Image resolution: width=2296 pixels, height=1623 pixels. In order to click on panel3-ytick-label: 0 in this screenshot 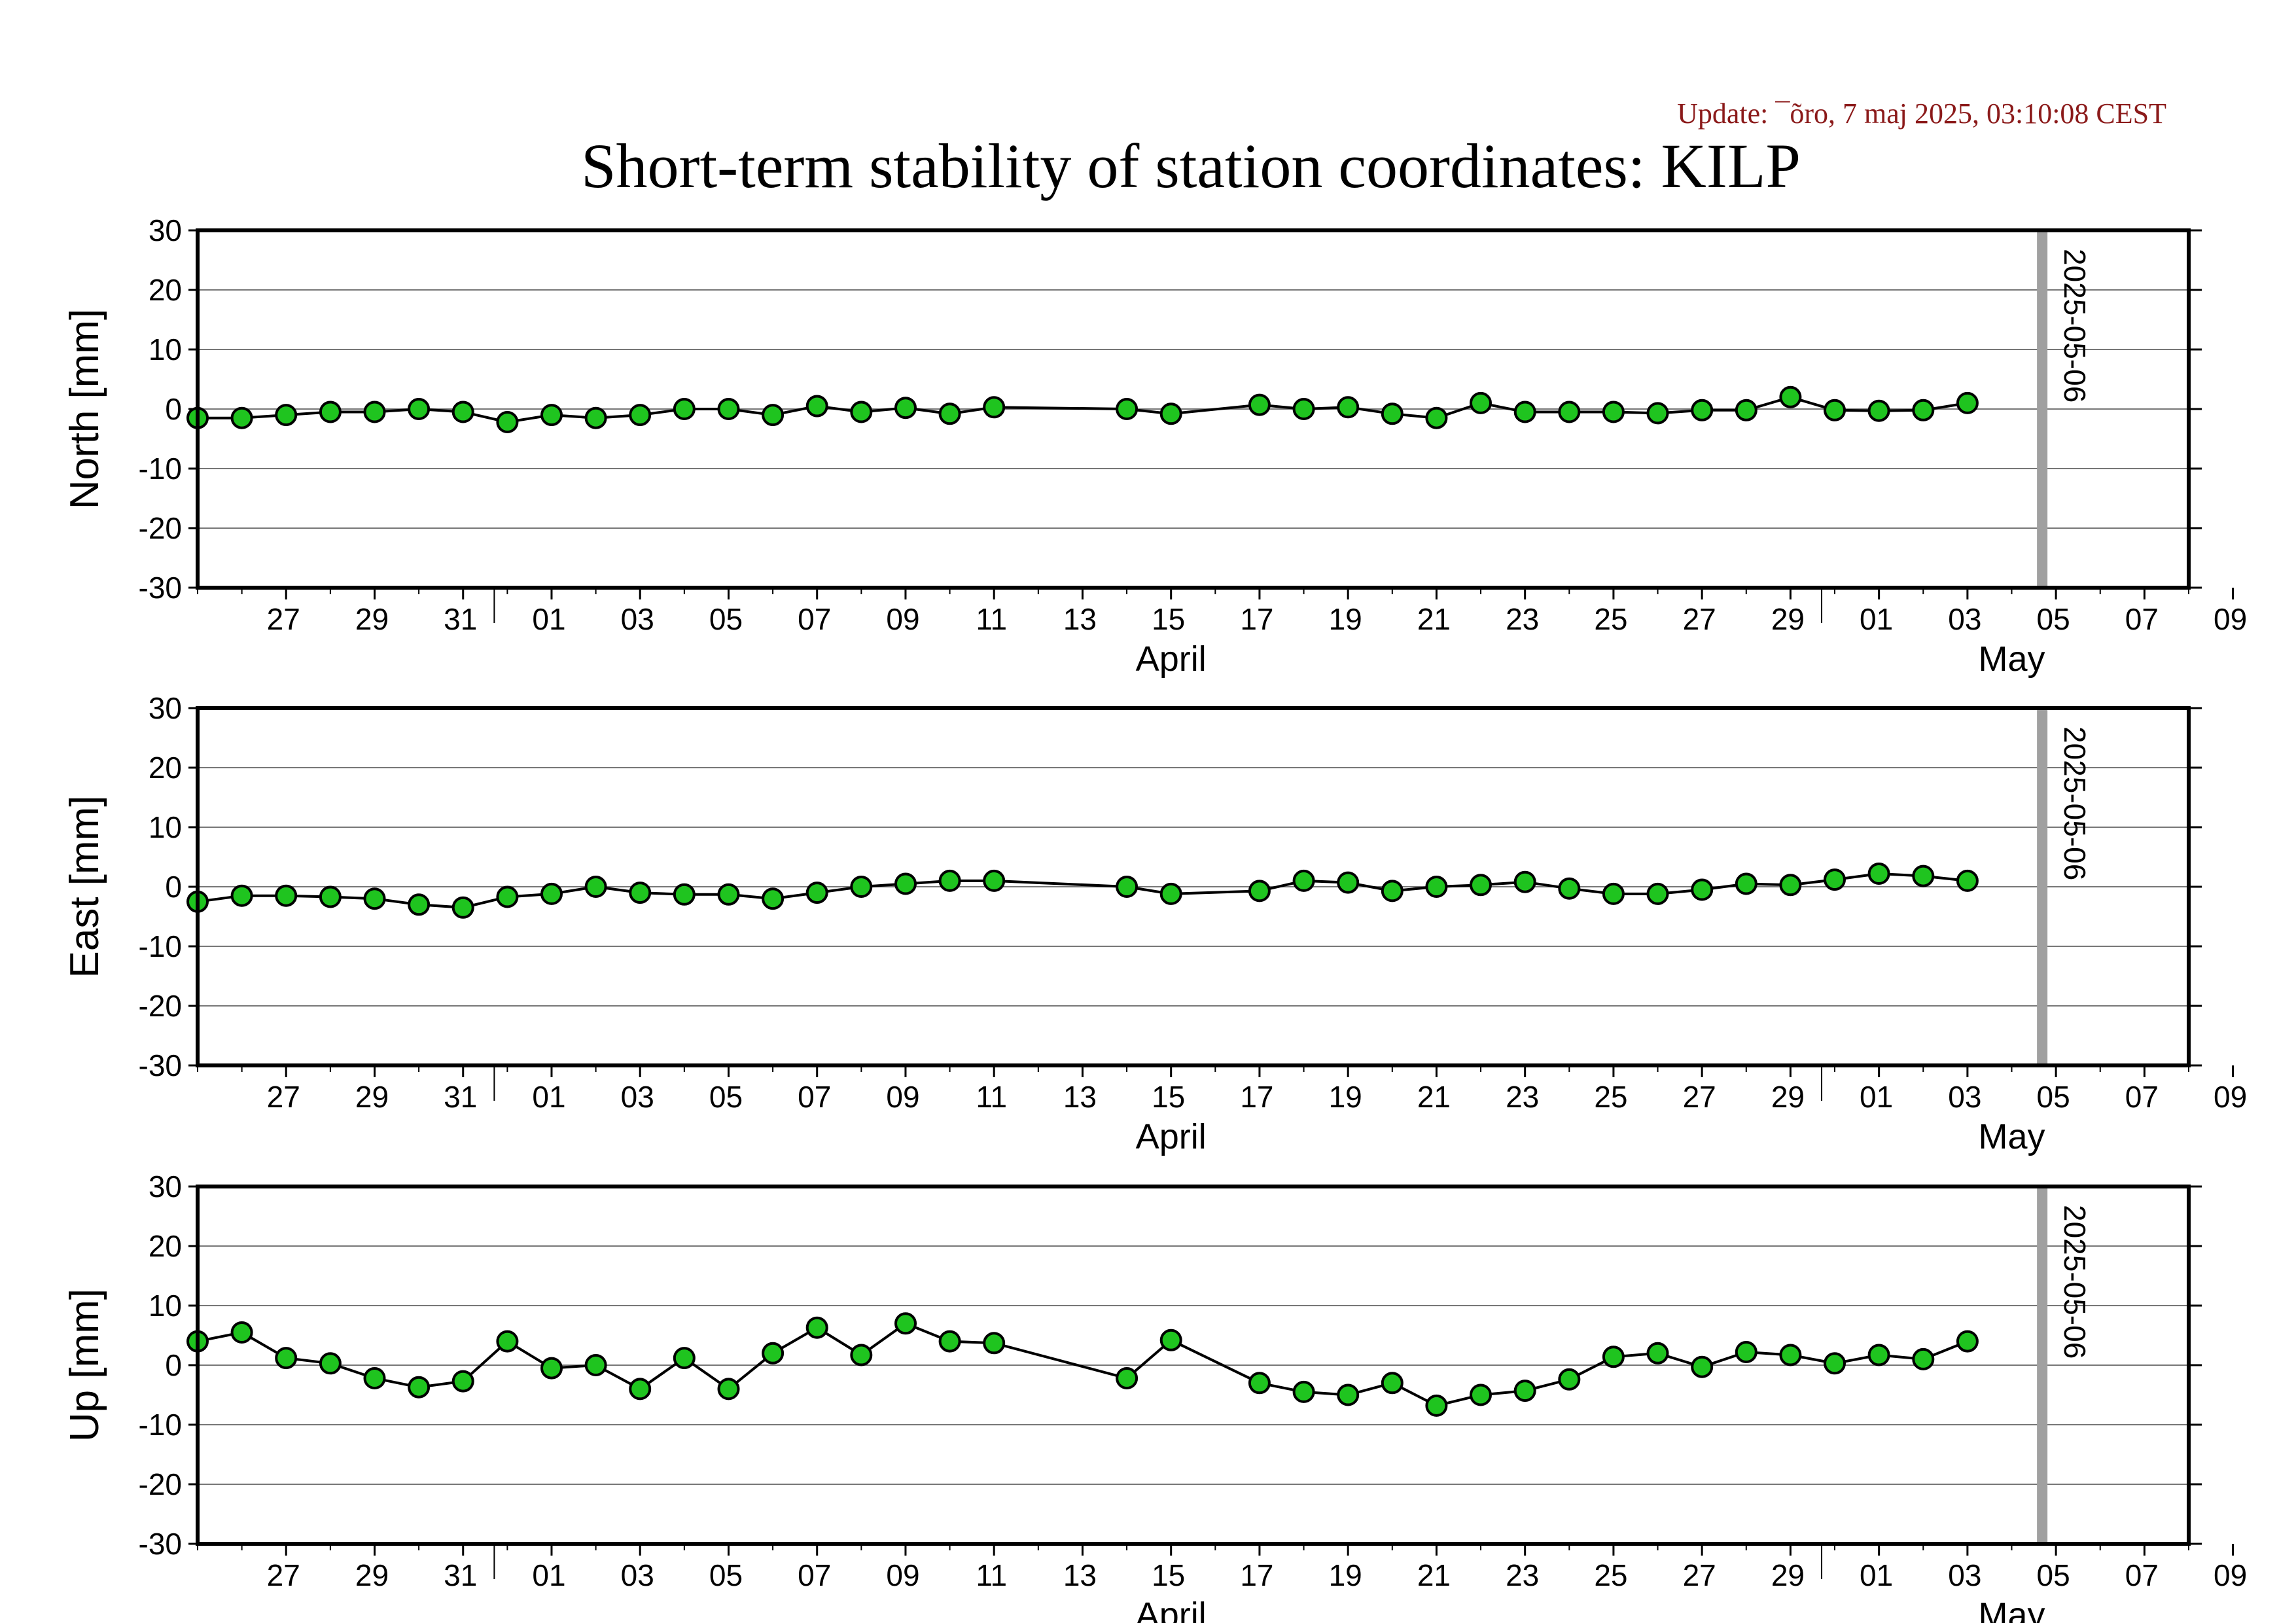, I will do `click(174, 1365)`.